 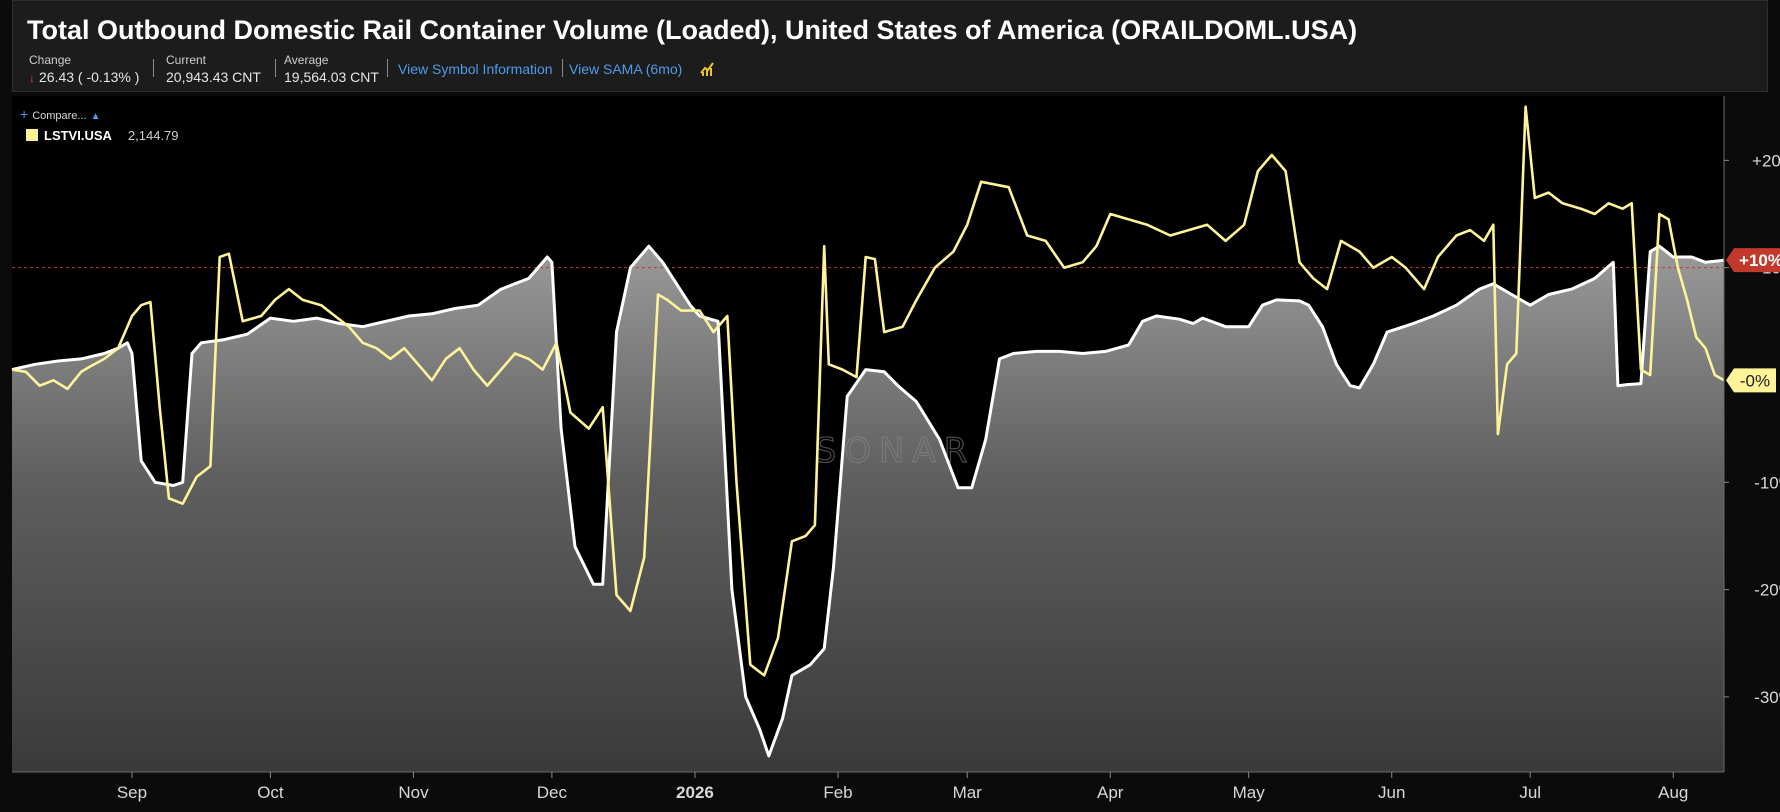 I want to click on average-stat: Average 19,564.03 CNT, so click(x=331, y=69).